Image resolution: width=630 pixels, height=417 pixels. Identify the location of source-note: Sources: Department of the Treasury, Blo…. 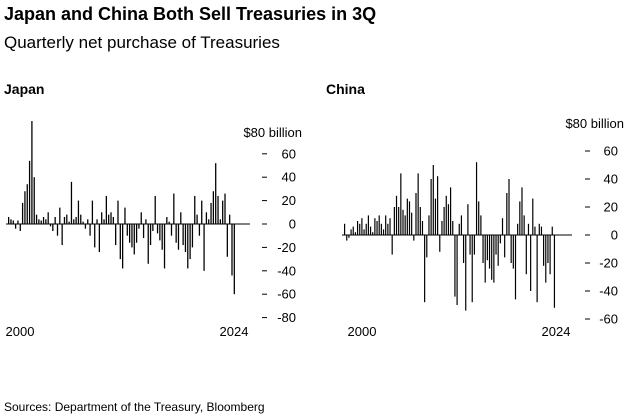
(134, 407).